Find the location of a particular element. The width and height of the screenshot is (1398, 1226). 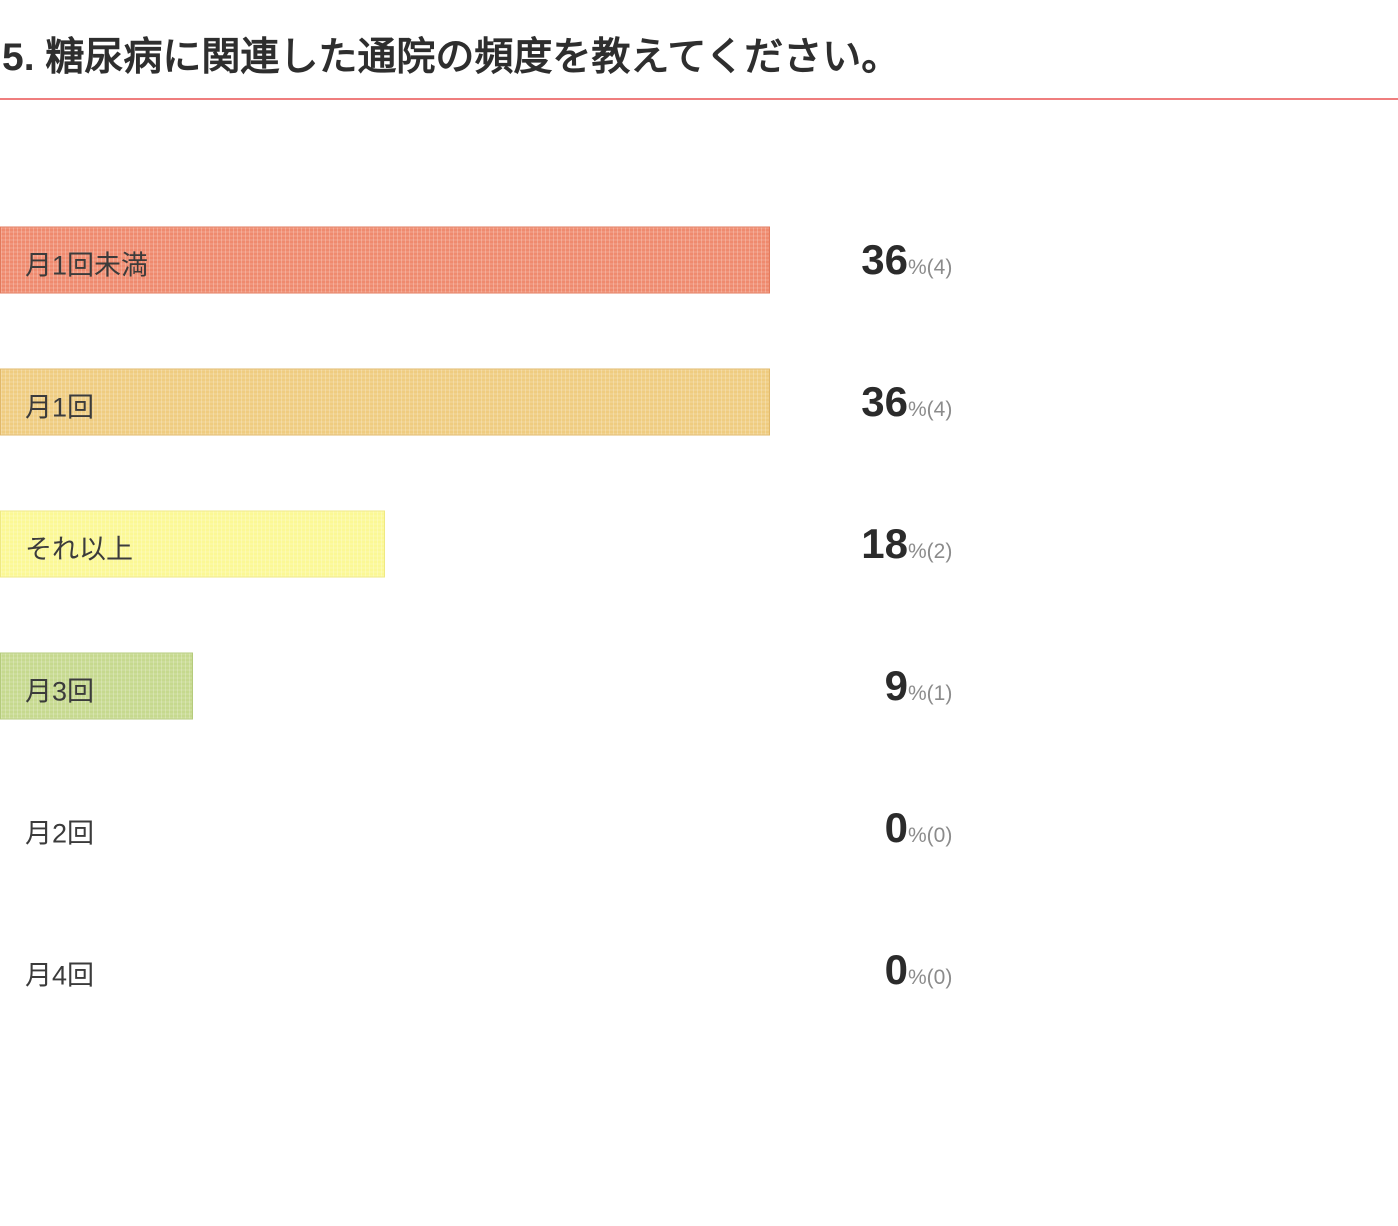

question-title: 5. 糖尿病に関連した通院の頻度を教えてください。 is located at coordinates (451, 57).